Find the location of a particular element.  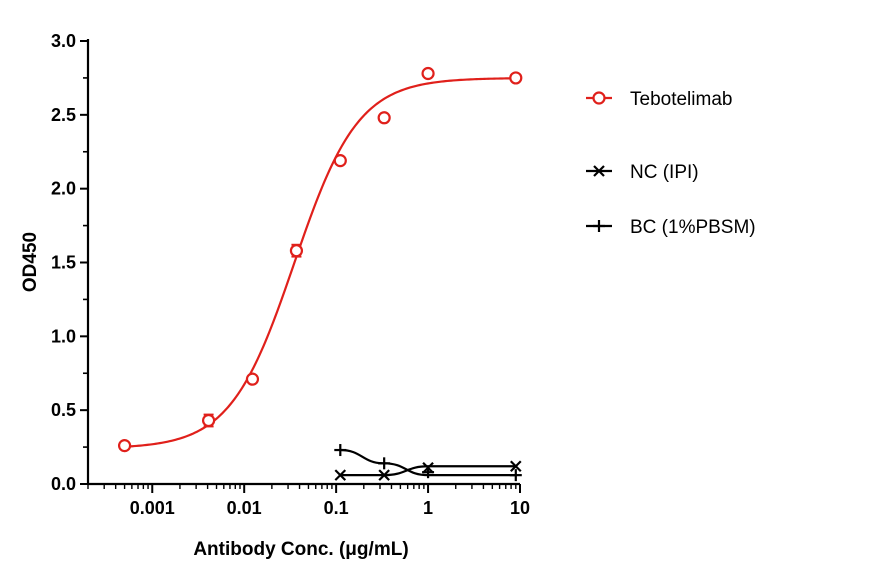

x-tick-label: 0.1 is located at coordinates (336, 508).